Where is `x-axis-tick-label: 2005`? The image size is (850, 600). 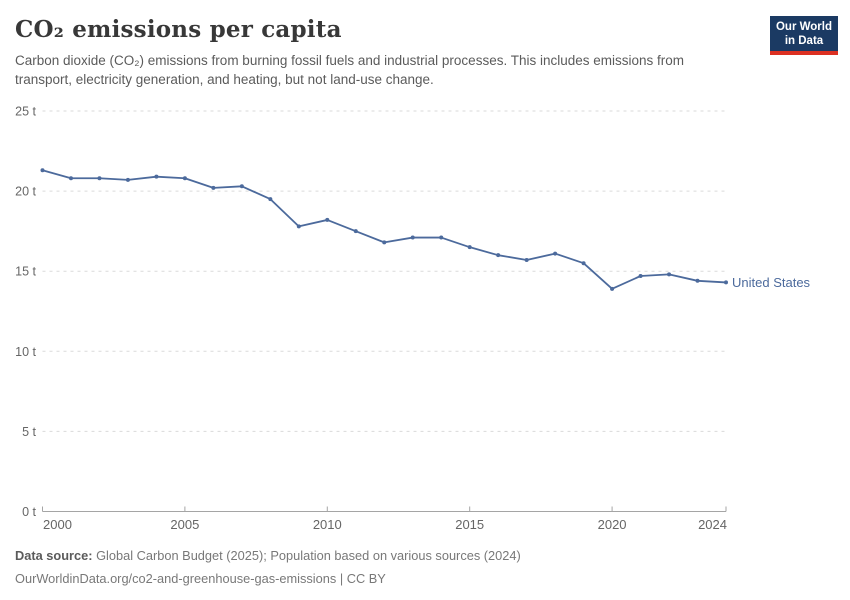 x-axis-tick-label: 2005 is located at coordinates (184, 524).